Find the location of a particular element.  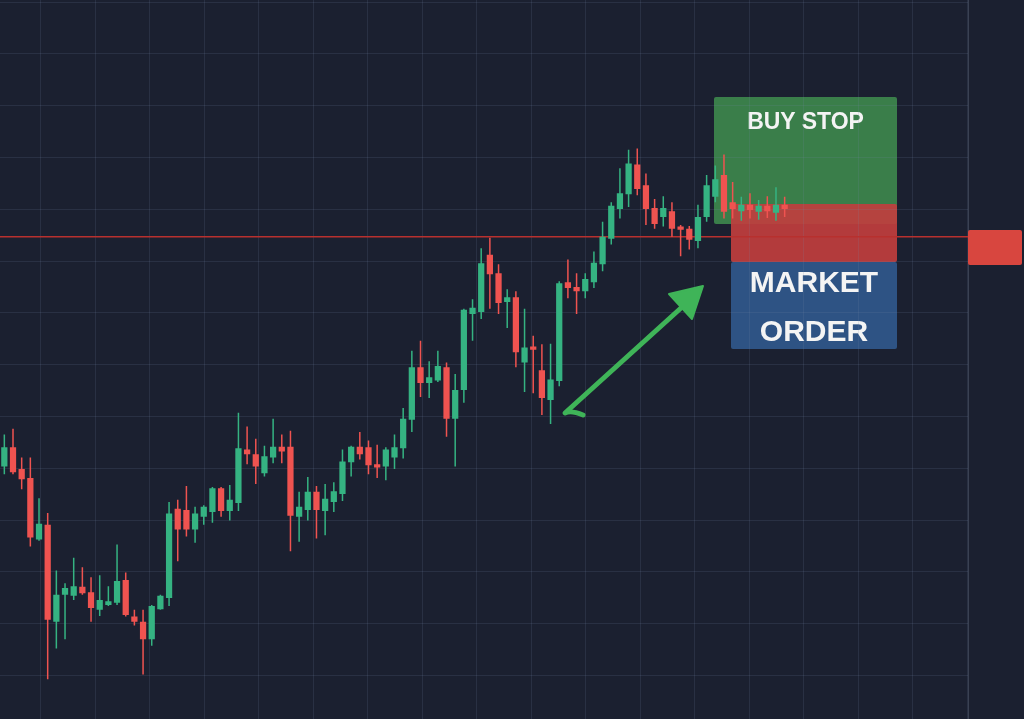

annotation: MARKET ORDER is located at coordinates (814, 306).